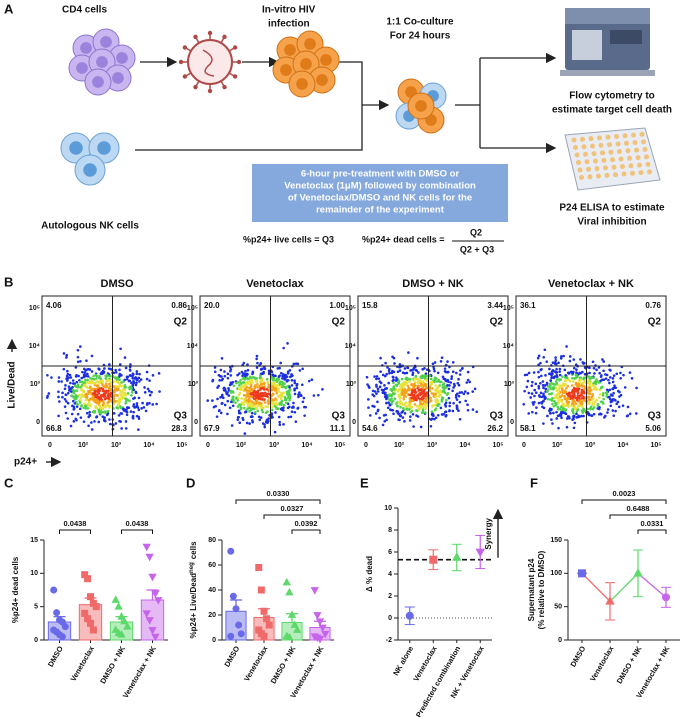 The image size is (689, 717). Describe the element at coordinates (590, 445) in the screenshot. I see `x-tick-label: 10³` at that location.